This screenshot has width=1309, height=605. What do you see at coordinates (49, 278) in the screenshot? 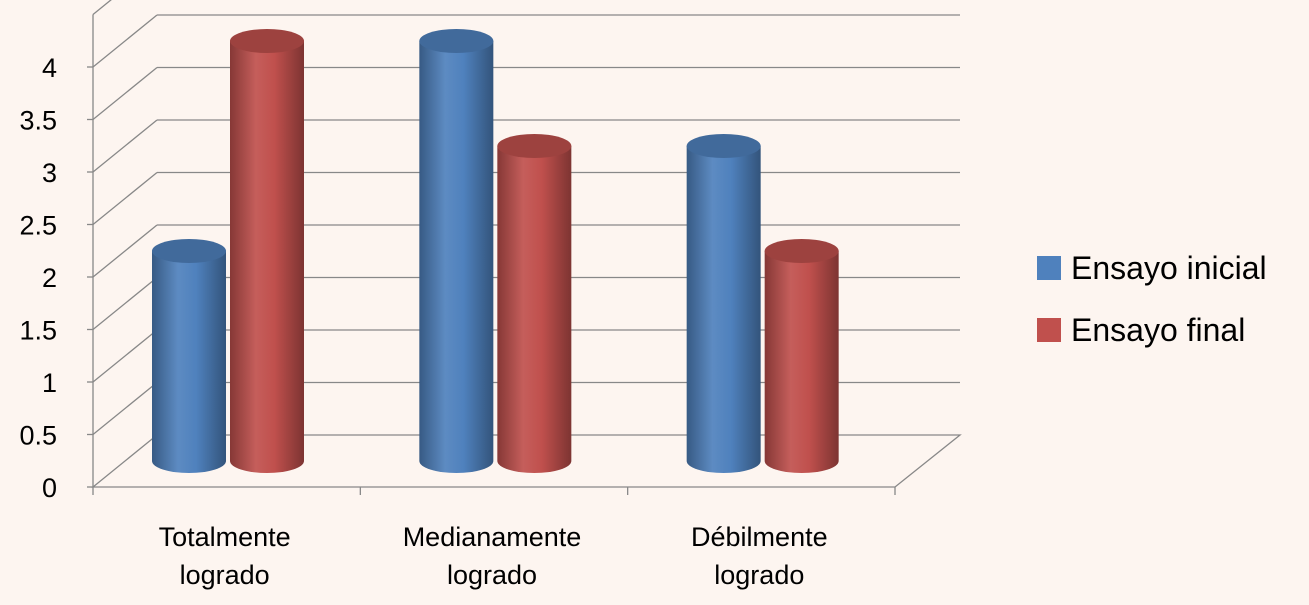
I see `y-tick-label: 2` at bounding box center [49, 278].